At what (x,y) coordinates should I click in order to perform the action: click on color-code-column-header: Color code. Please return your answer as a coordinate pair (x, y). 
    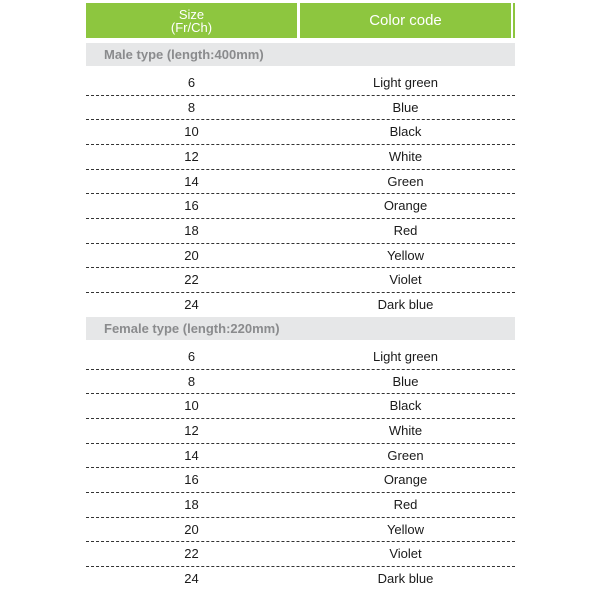
    Looking at the image, I should click on (405, 20).